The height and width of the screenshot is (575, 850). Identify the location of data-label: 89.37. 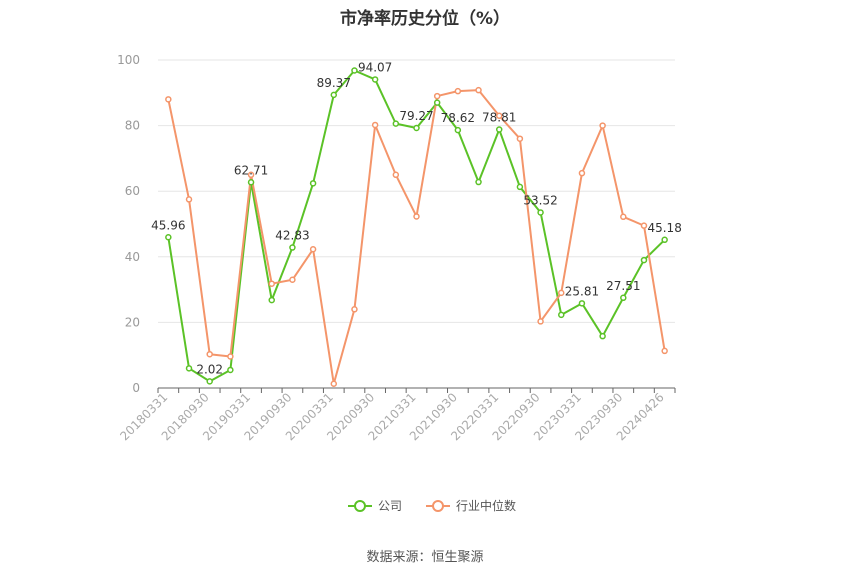
(334, 83).